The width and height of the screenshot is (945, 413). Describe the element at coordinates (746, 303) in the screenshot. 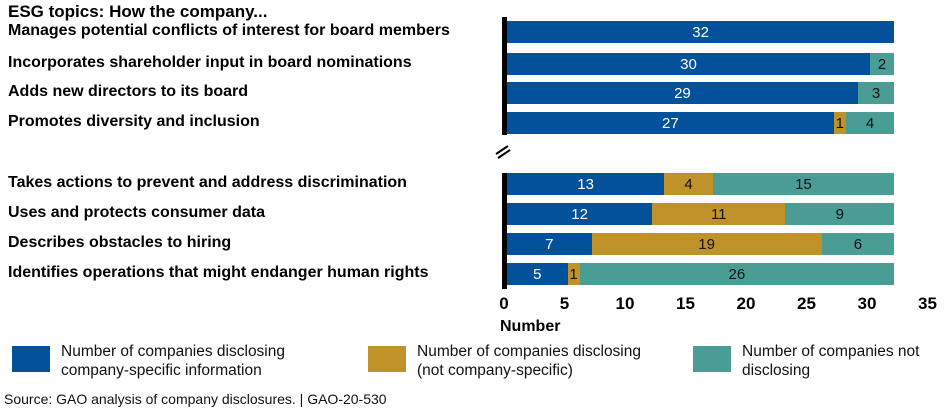

I see `x-tick-label: 20` at that location.